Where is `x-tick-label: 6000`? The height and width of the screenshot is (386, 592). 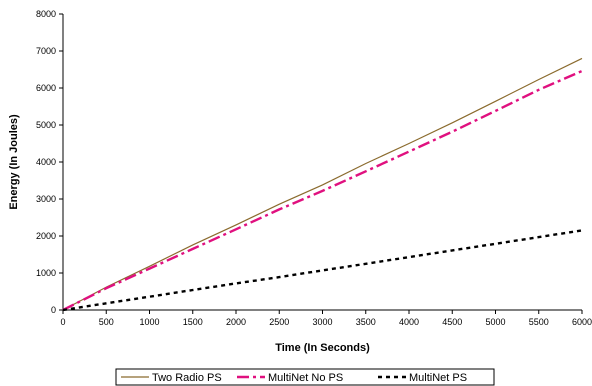
x-tick-label: 6000 is located at coordinates (582, 322).